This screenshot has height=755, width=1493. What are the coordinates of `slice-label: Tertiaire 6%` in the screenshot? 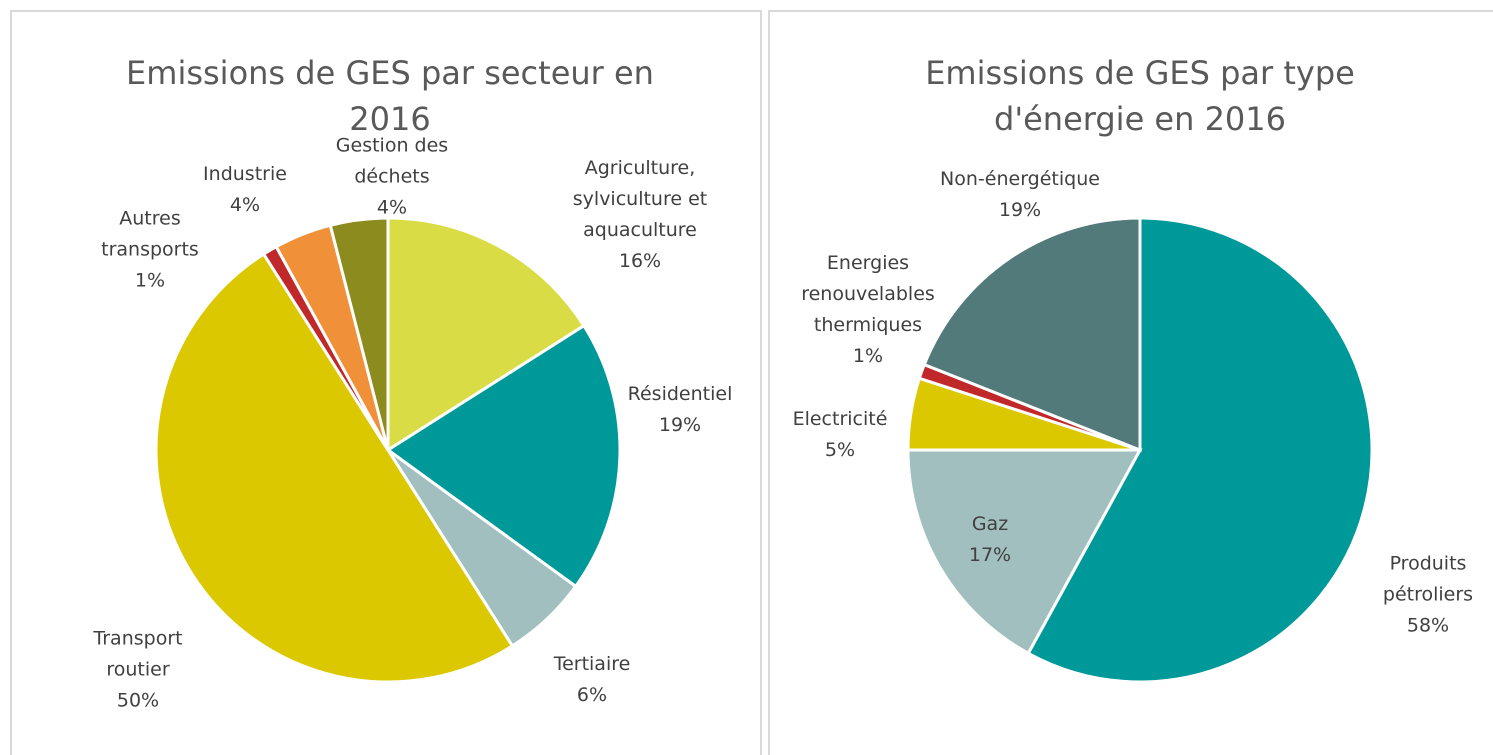 It's located at (592, 680).